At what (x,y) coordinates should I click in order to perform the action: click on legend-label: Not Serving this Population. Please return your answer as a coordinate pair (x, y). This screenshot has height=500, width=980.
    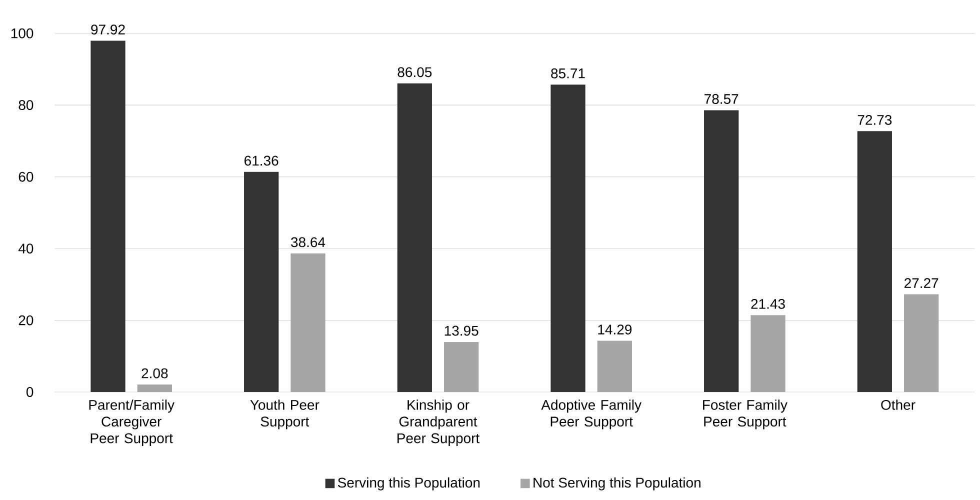
    Looking at the image, I should click on (617, 483).